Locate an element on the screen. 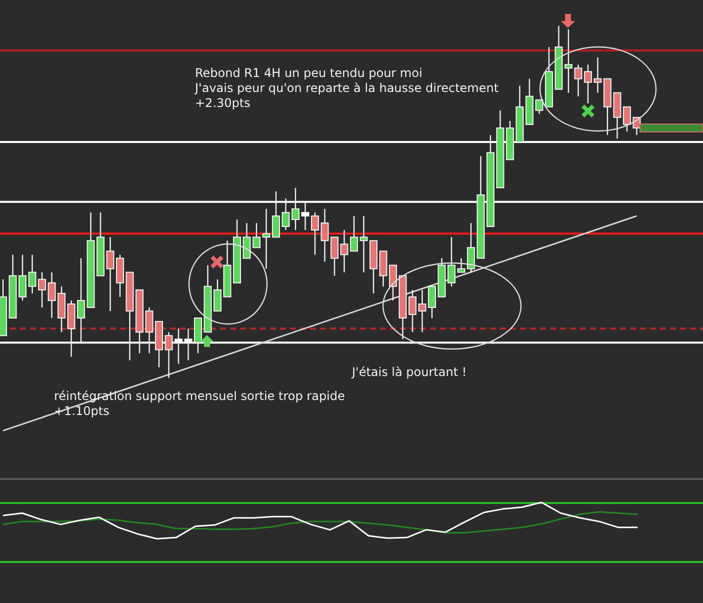 The width and height of the screenshot is (703, 603). annotation: J'étais là pourtant ! is located at coordinates (409, 372).